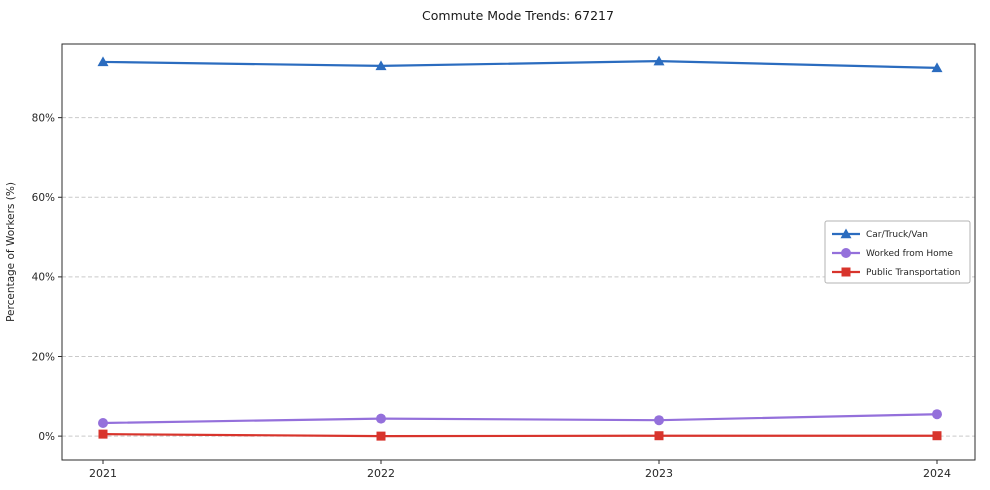 Image resolution: width=990 pixels, height=490 pixels. What do you see at coordinates (913, 273) in the screenshot?
I see `legend-label-public-transportation: Public Transportation` at bounding box center [913, 273].